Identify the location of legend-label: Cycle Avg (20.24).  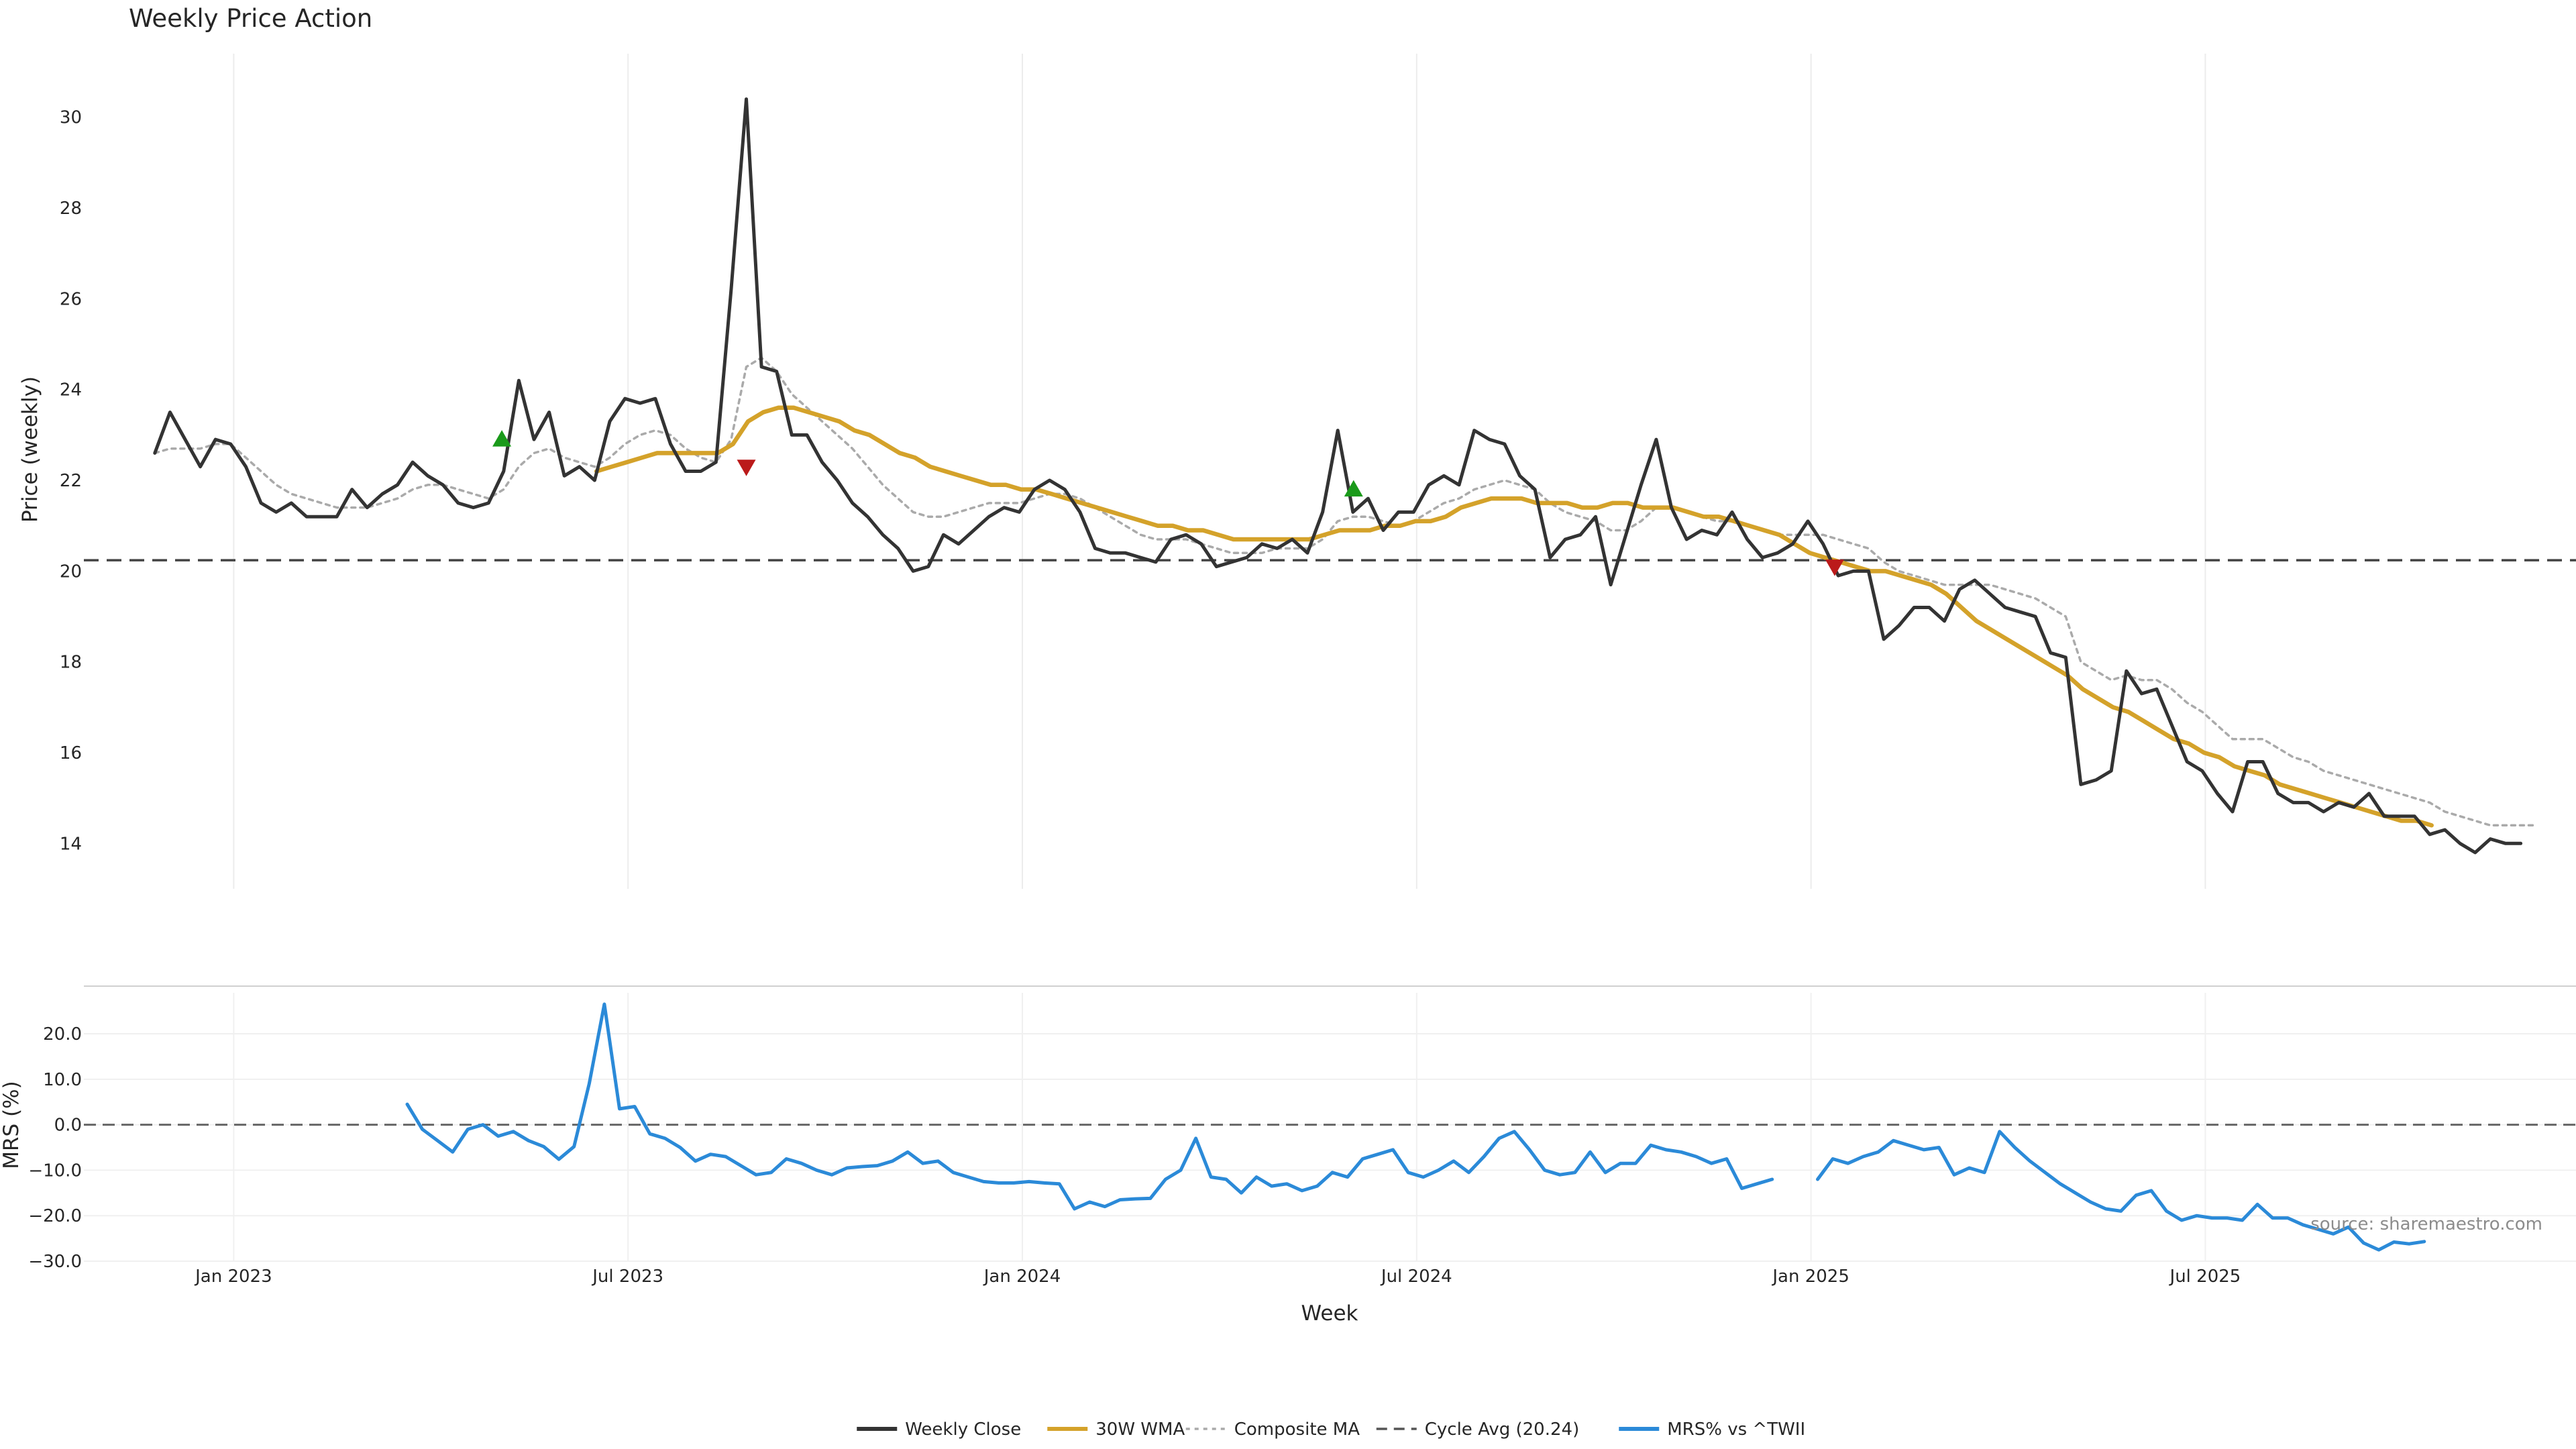
(1502, 1429).